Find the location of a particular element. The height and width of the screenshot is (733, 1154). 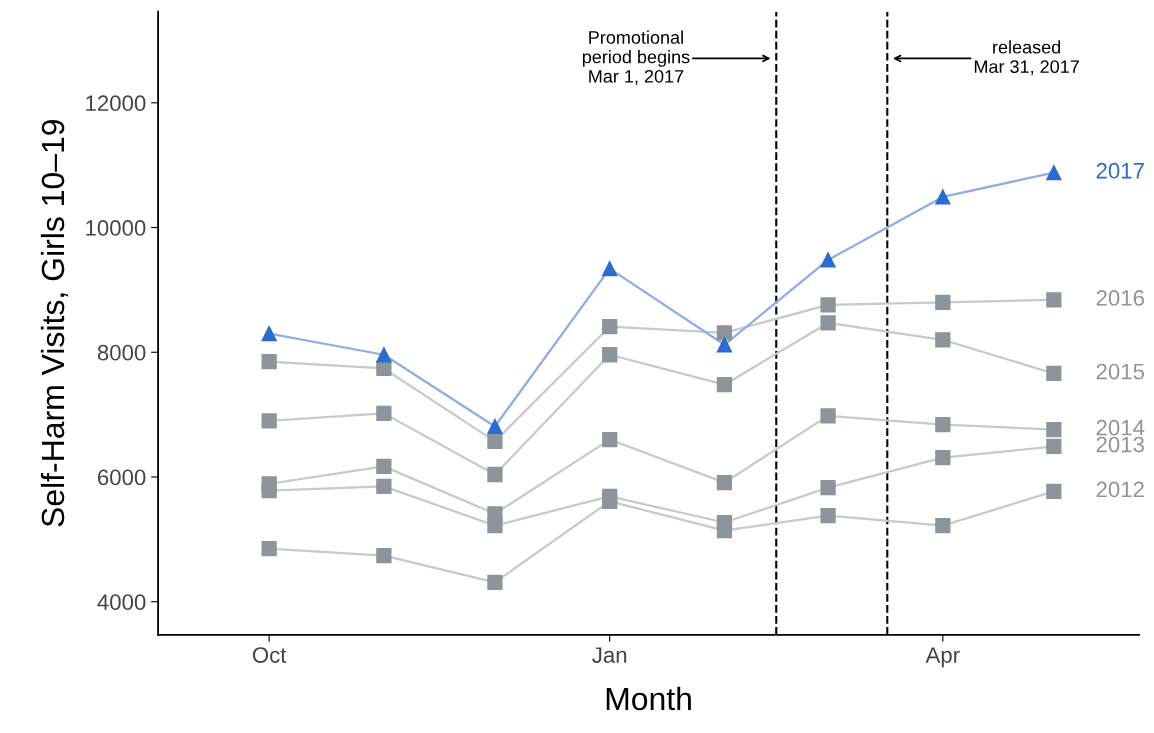

series-label: 2014 is located at coordinates (1120, 427).